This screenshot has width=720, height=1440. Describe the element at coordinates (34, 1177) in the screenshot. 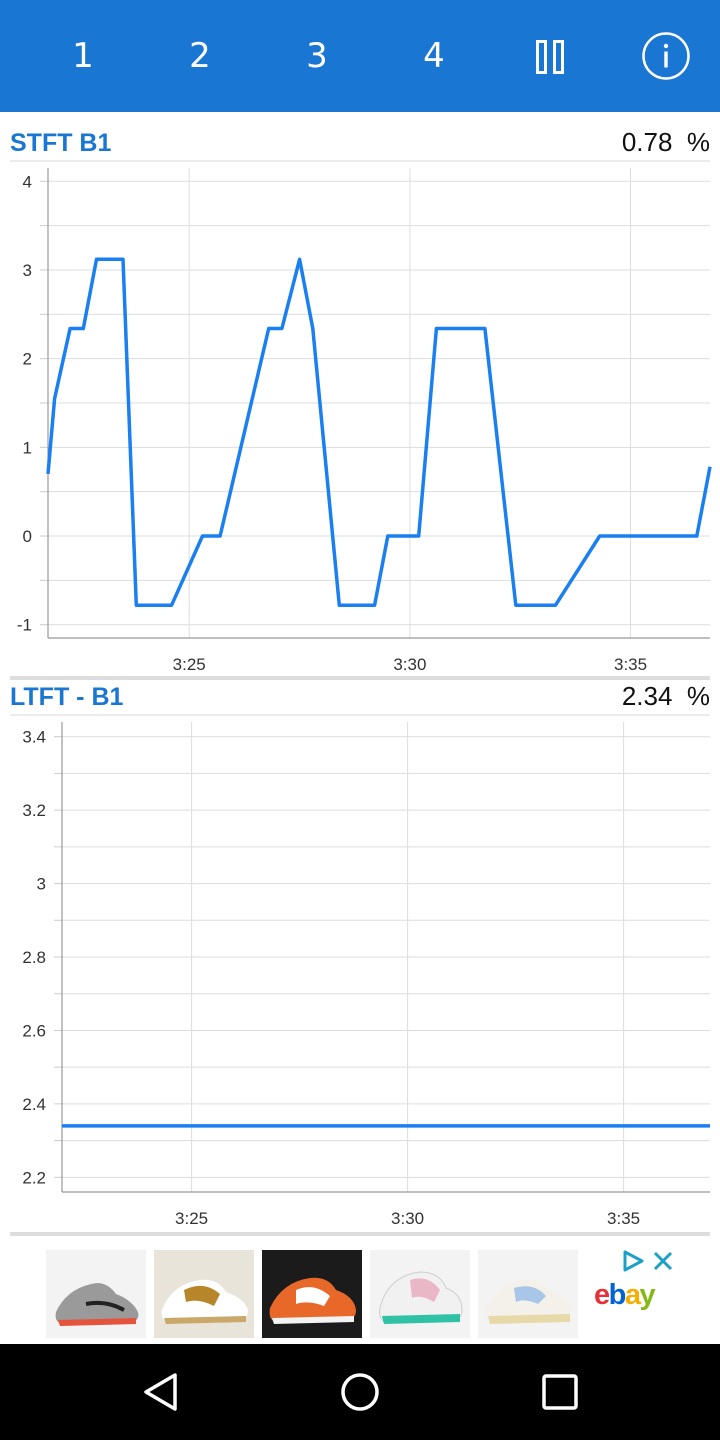

I see `y-tick-label: 2.2` at that location.